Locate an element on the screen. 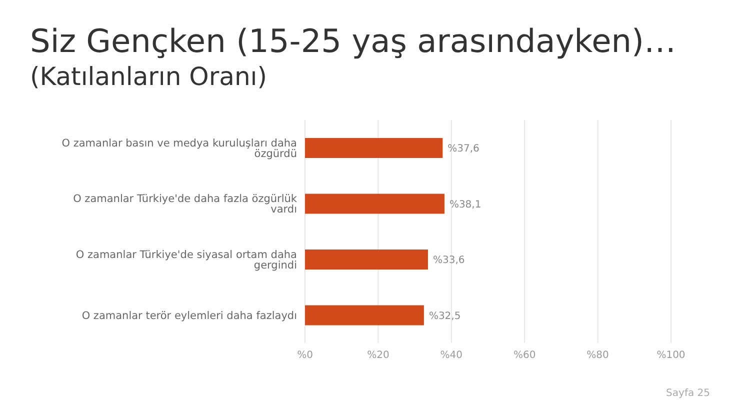 The height and width of the screenshot is (416, 740). x-tick-label: %80 is located at coordinates (597, 356).